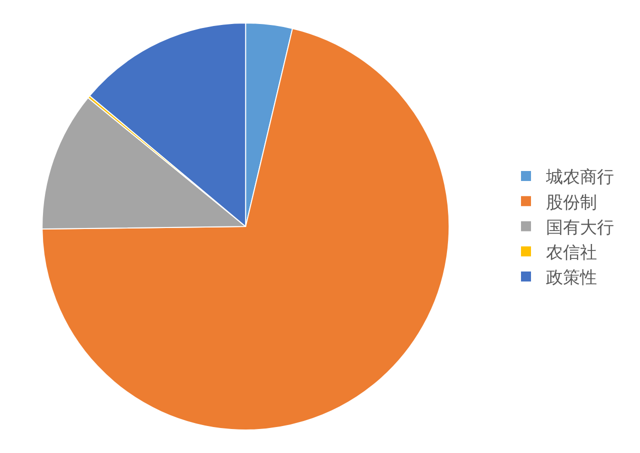 This screenshot has height=453, width=640. Describe the element at coordinates (580, 228) in the screenshot. I see `legend-label: 国有大行` at that location.